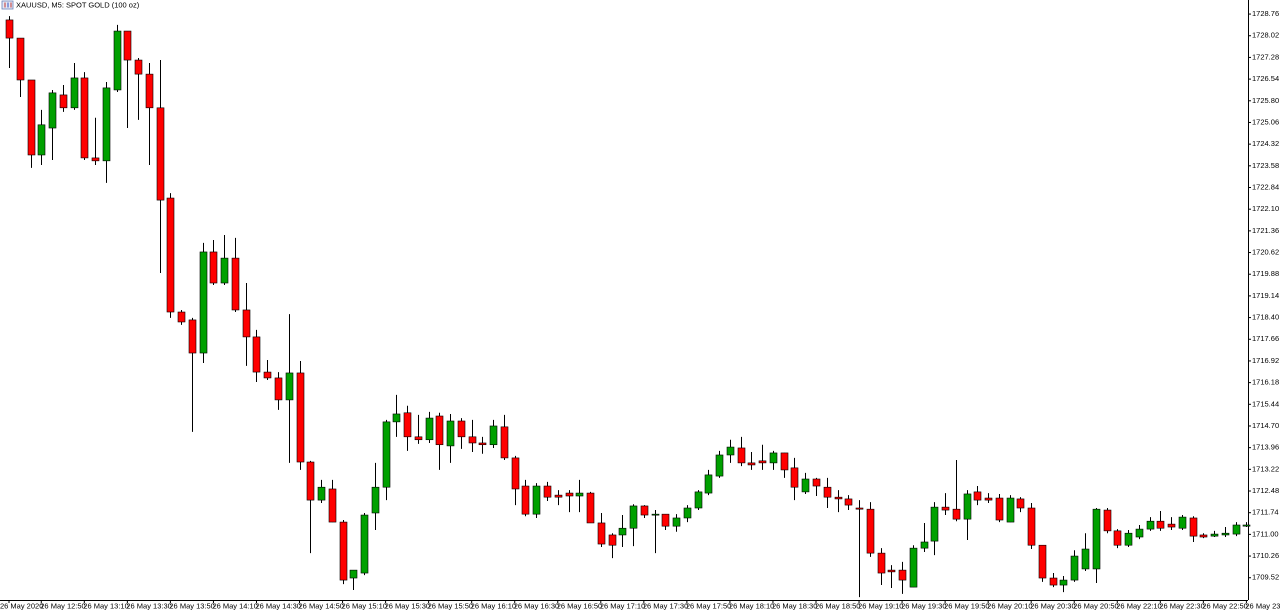 This screenshot has width=1280, height=612. What do you see at coordinates (407, 605) in the screenshot?
I see `x-tick-label: 26 May 15:30` at bounding box center [407, 605].